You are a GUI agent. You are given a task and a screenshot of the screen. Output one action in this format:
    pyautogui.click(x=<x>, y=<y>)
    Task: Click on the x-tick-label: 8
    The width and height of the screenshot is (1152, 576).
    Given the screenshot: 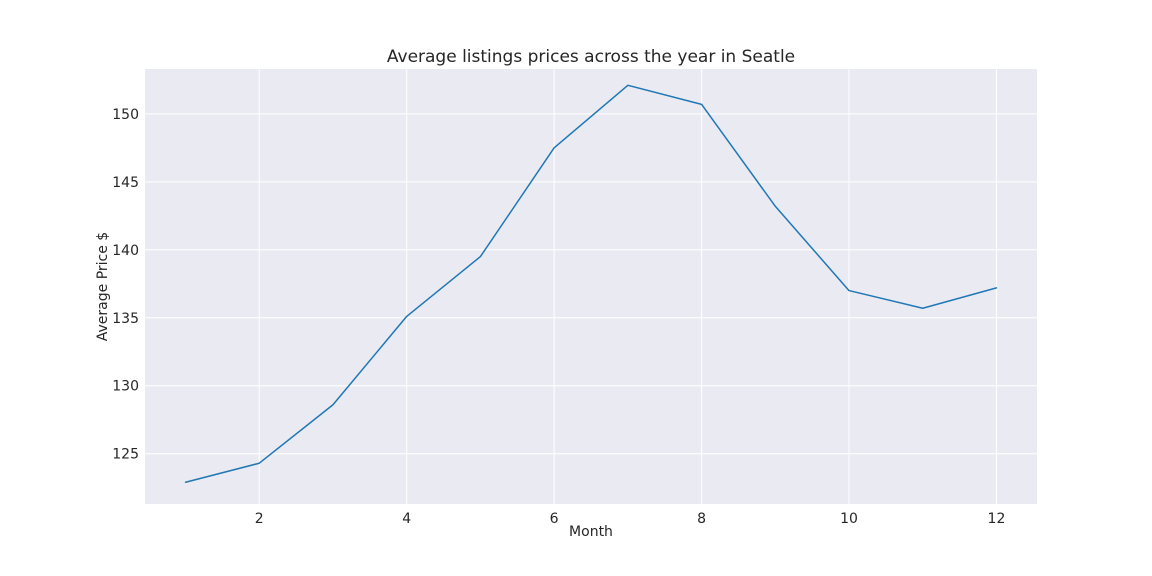 What is the action you would take?
    pyautogui.click(x=701, y=519)
    